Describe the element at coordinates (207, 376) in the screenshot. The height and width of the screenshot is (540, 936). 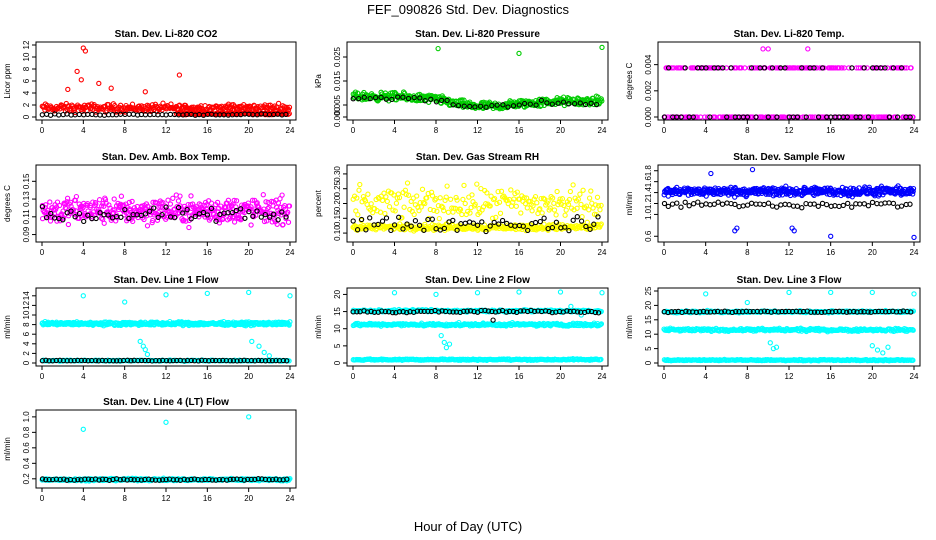
I see `x-tick-label: 16` at that location.